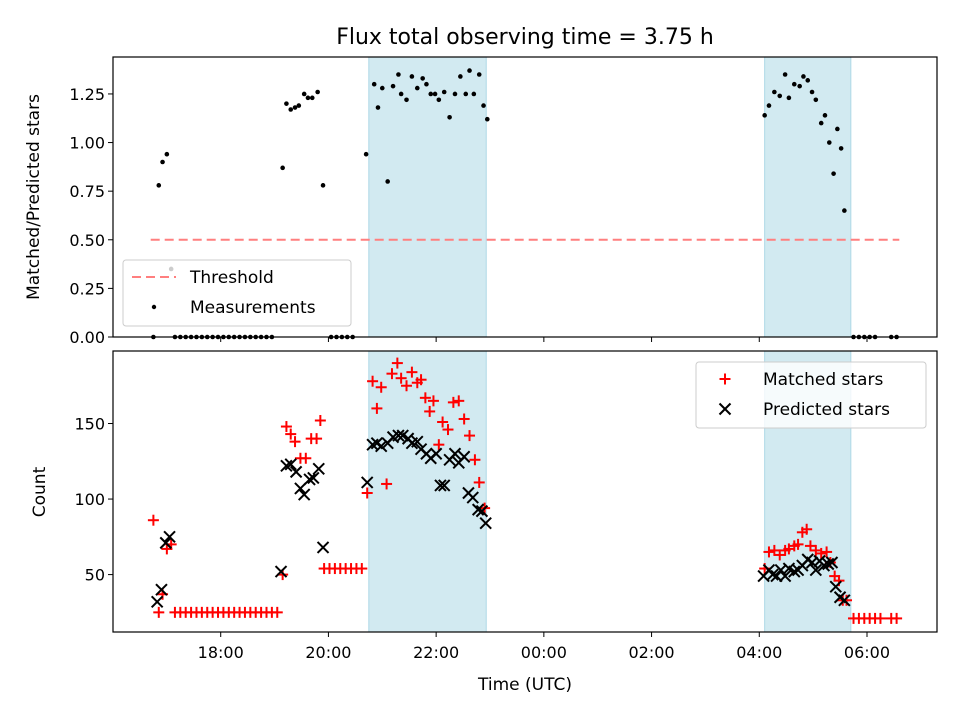  What do you see at coordinates (427, 197) in the screenshot?
I see `observing-window` at bounding box center [427, 197].